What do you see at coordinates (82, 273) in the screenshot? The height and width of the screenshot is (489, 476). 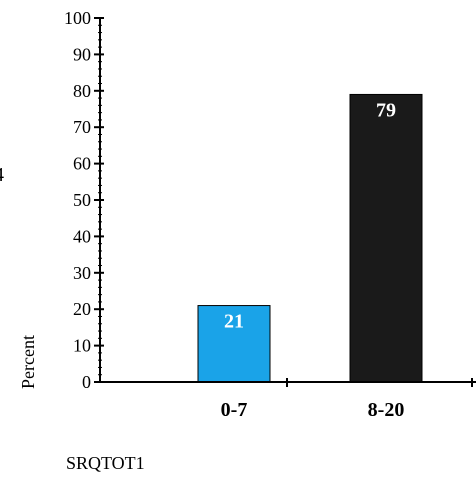 I see `y-tick-label: 30` at bounding box center [82, 273].